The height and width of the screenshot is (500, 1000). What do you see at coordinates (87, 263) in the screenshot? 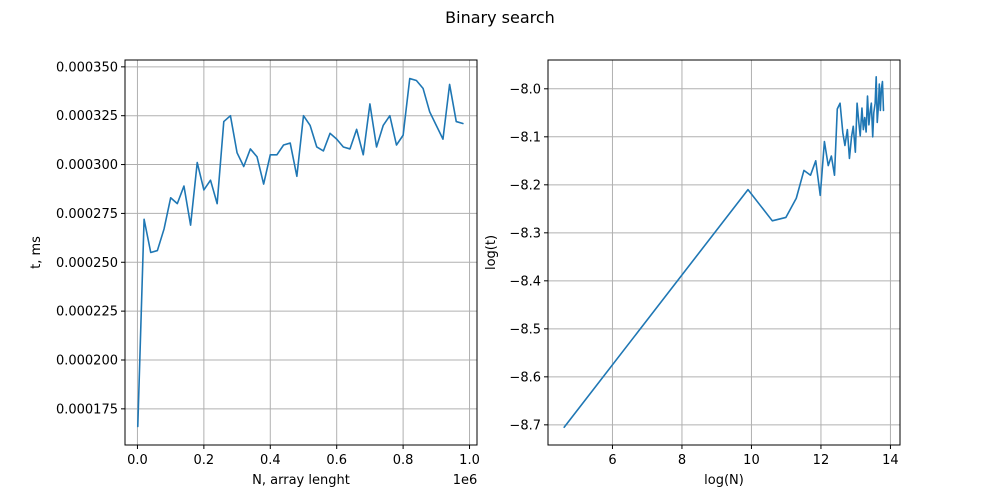
I see `y-tick-label: 0.000250` at bounding box center [87, 263].